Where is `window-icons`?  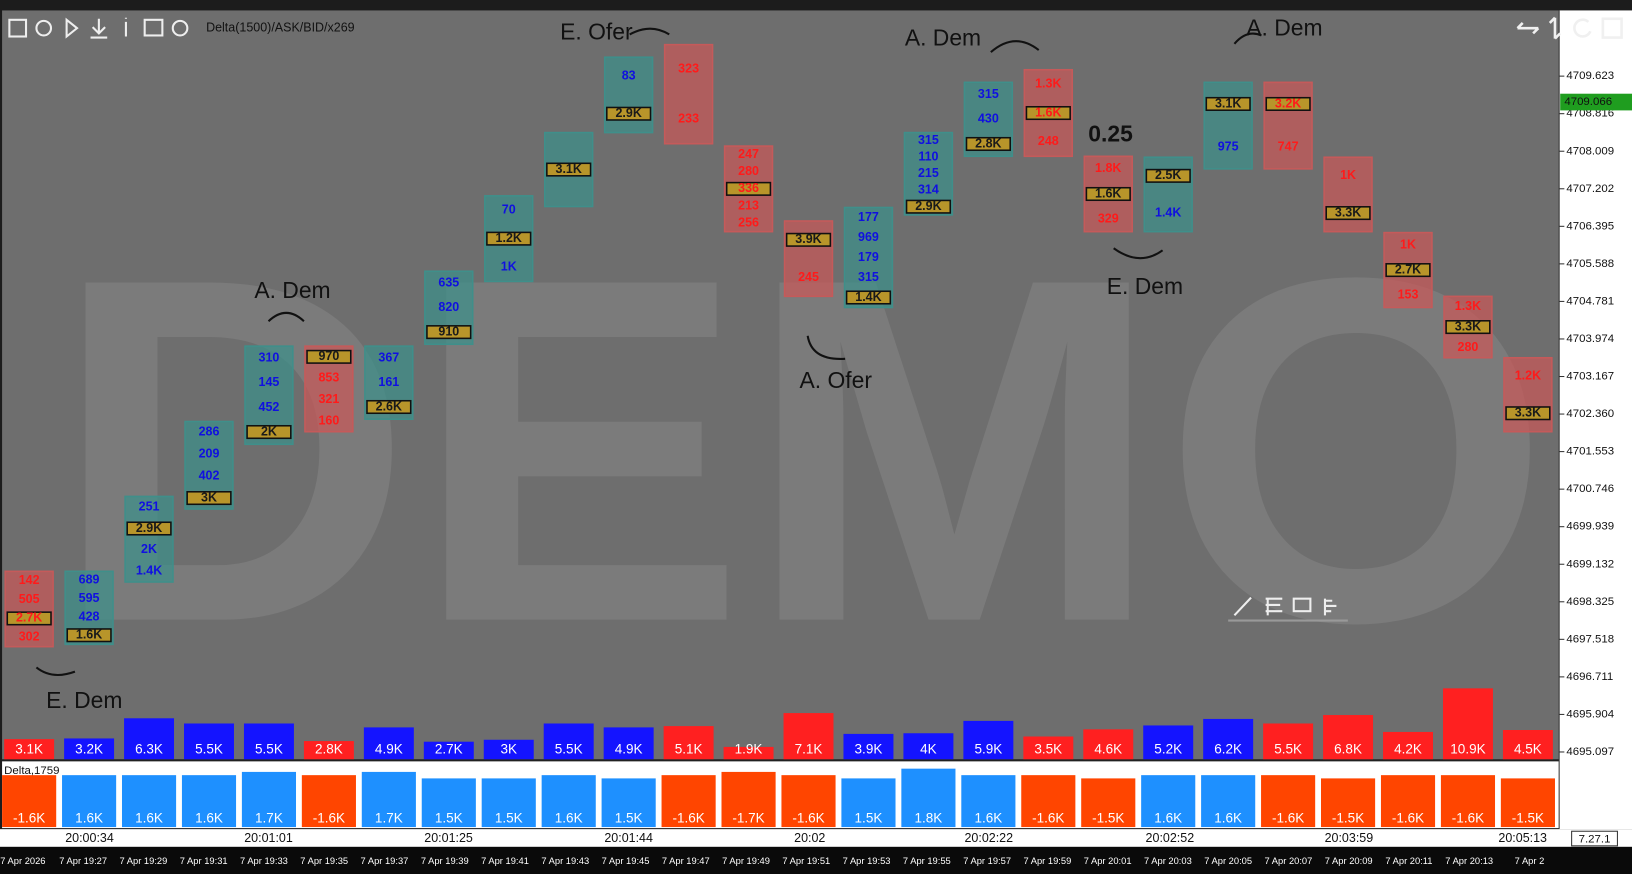
window-icons is located at coordinates (1569, 28).